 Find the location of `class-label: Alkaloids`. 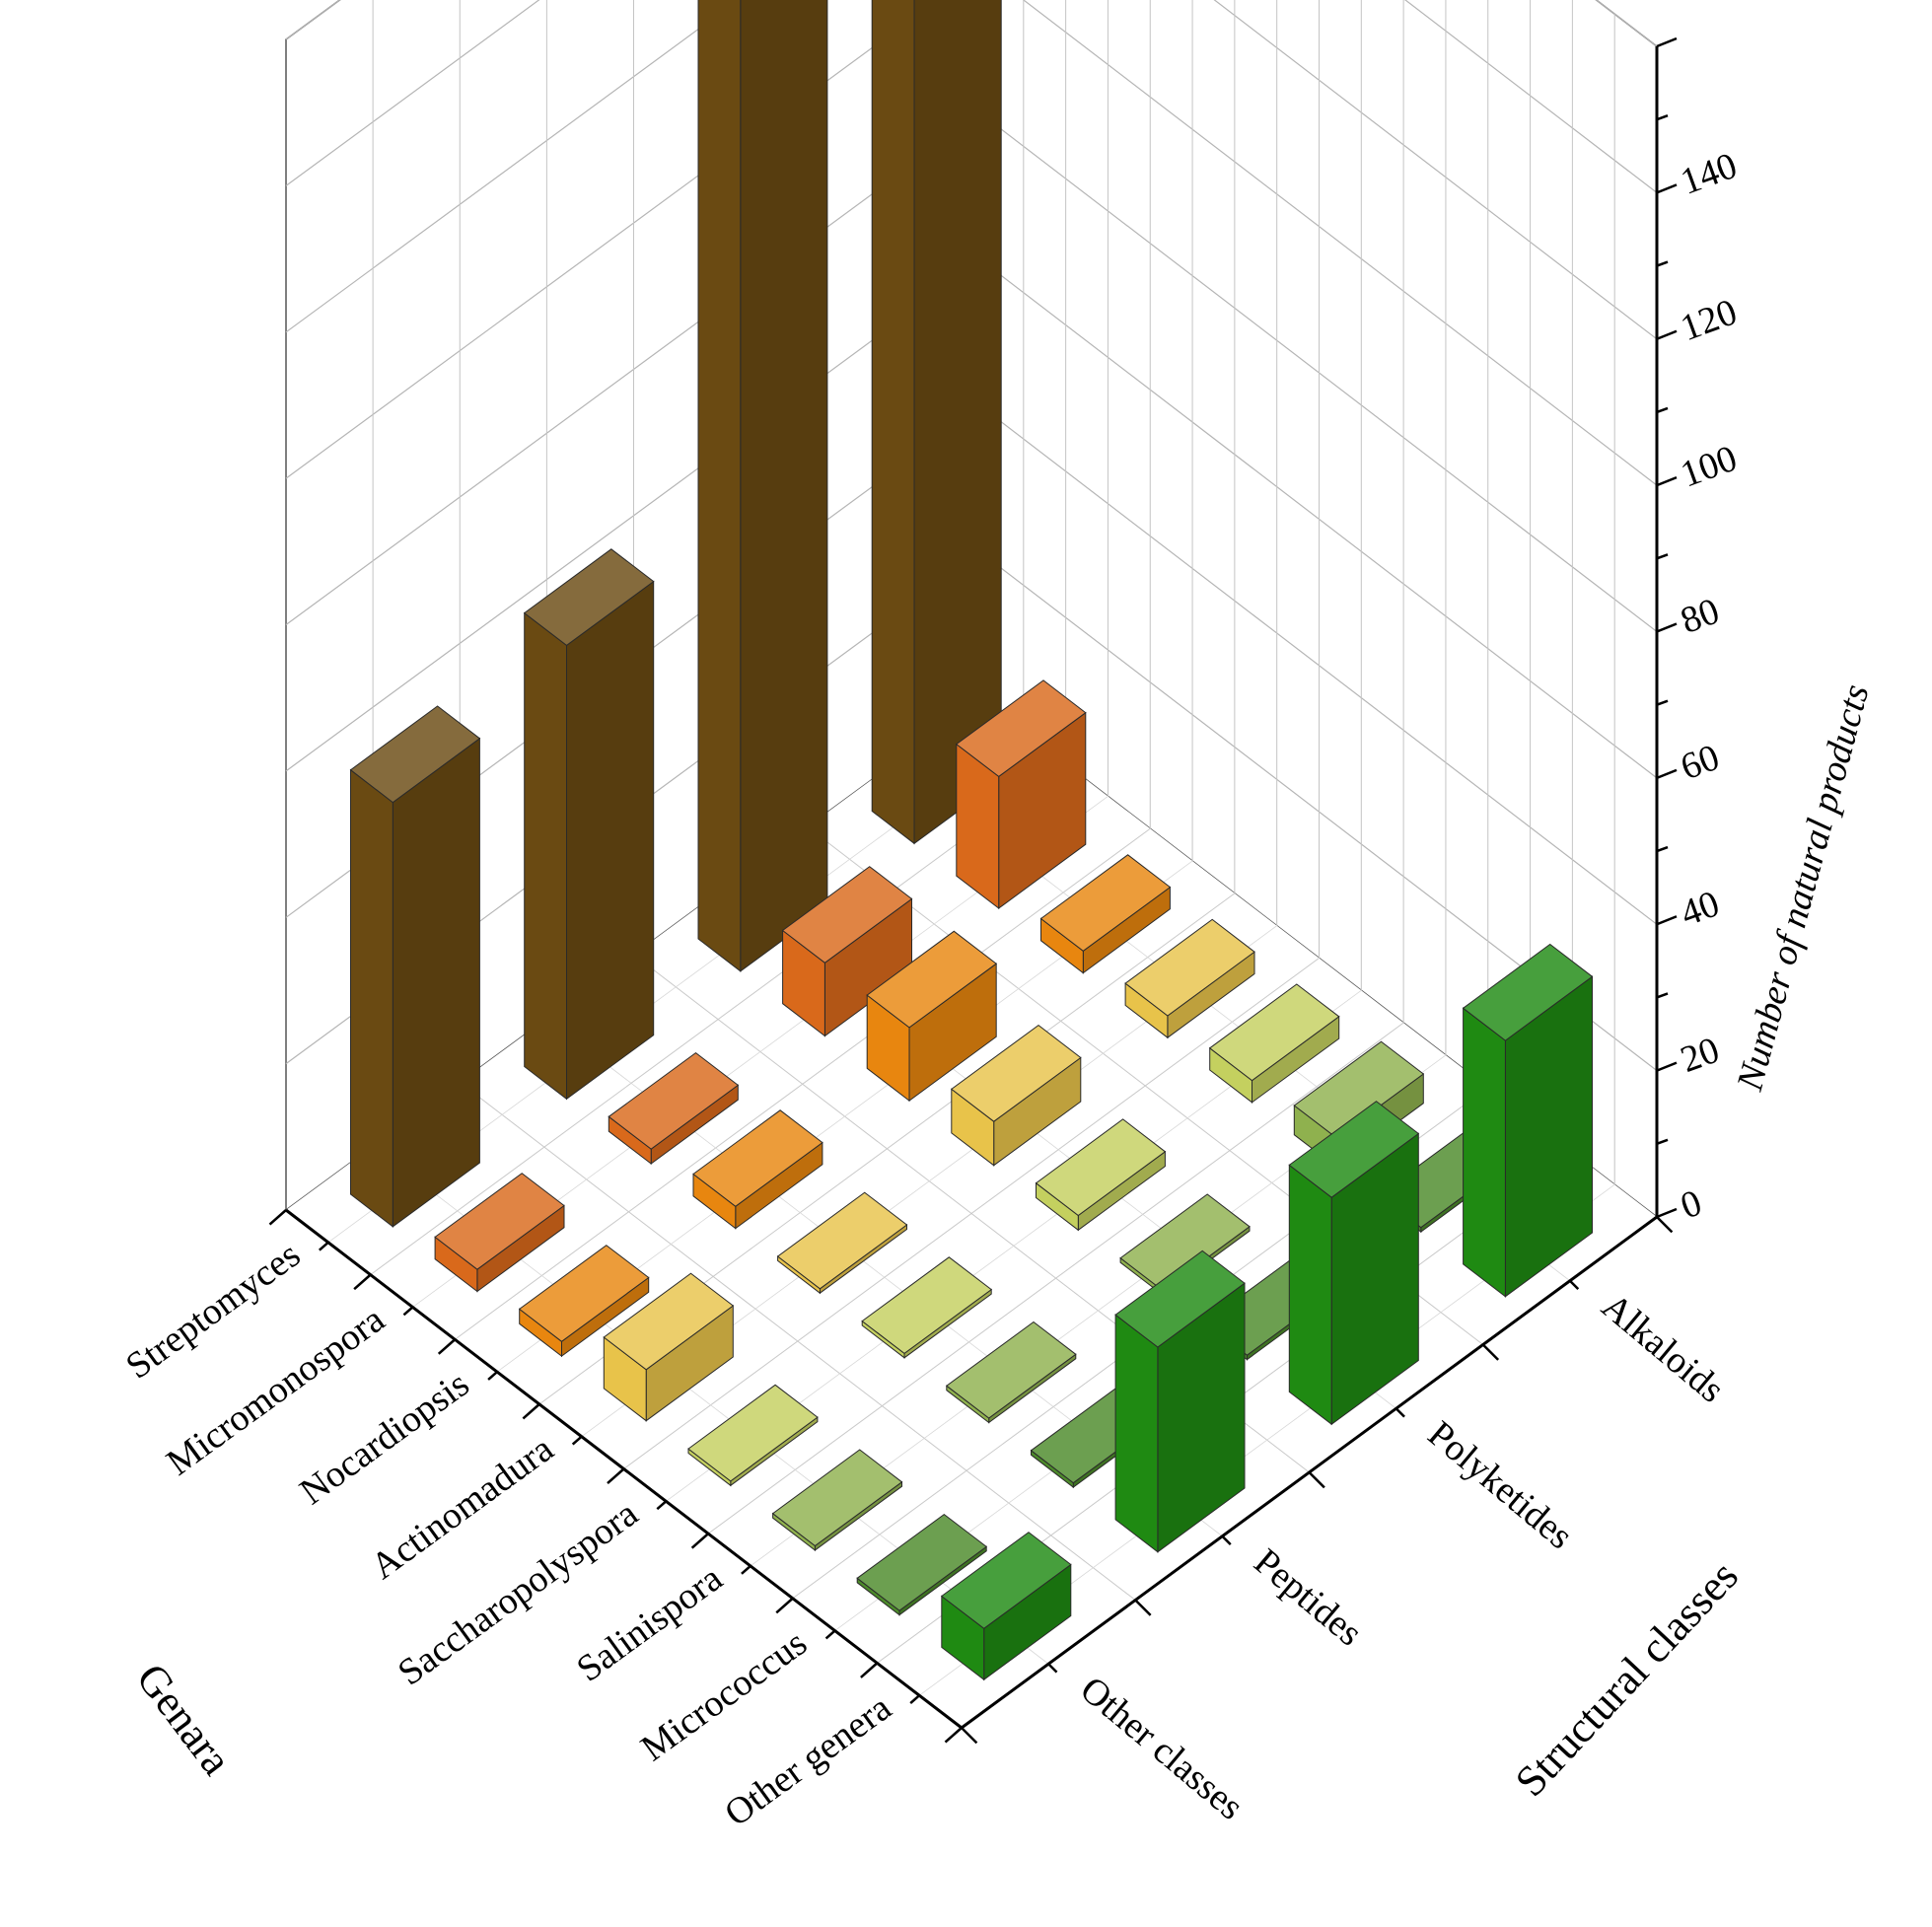

class-label: Alkaloids is located at coordinates (1663, 1347).